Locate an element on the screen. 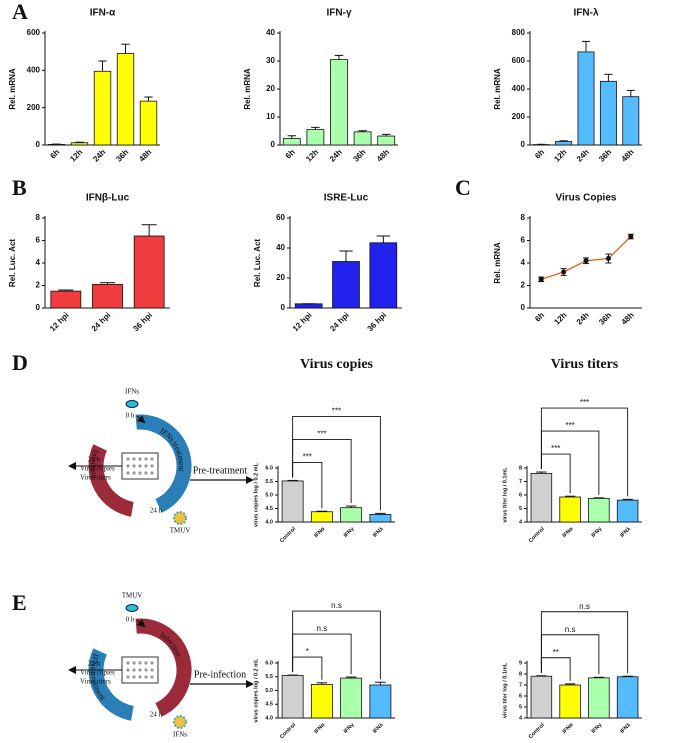 This screenshot has width=696, height=743. time-bottom: 24 h is located at coordinates (156, 511).